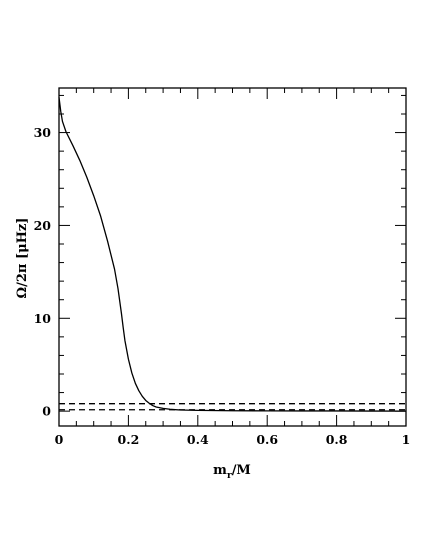  What do you see at coordinates (220, 470) in the screenshot?
I see `x-axis-label-base: m` at bounding box center [220, 470].